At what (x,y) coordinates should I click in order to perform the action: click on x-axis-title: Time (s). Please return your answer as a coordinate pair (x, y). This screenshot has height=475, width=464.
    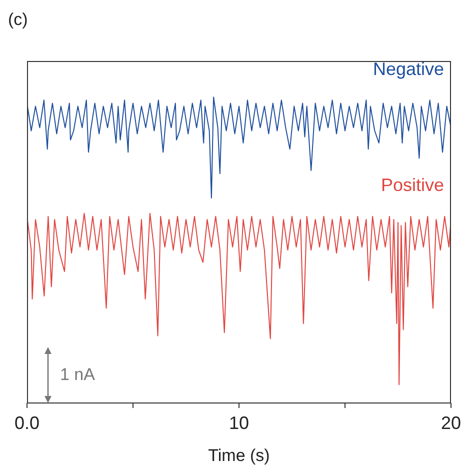
    Looking at the image, I should click on (239, 455).